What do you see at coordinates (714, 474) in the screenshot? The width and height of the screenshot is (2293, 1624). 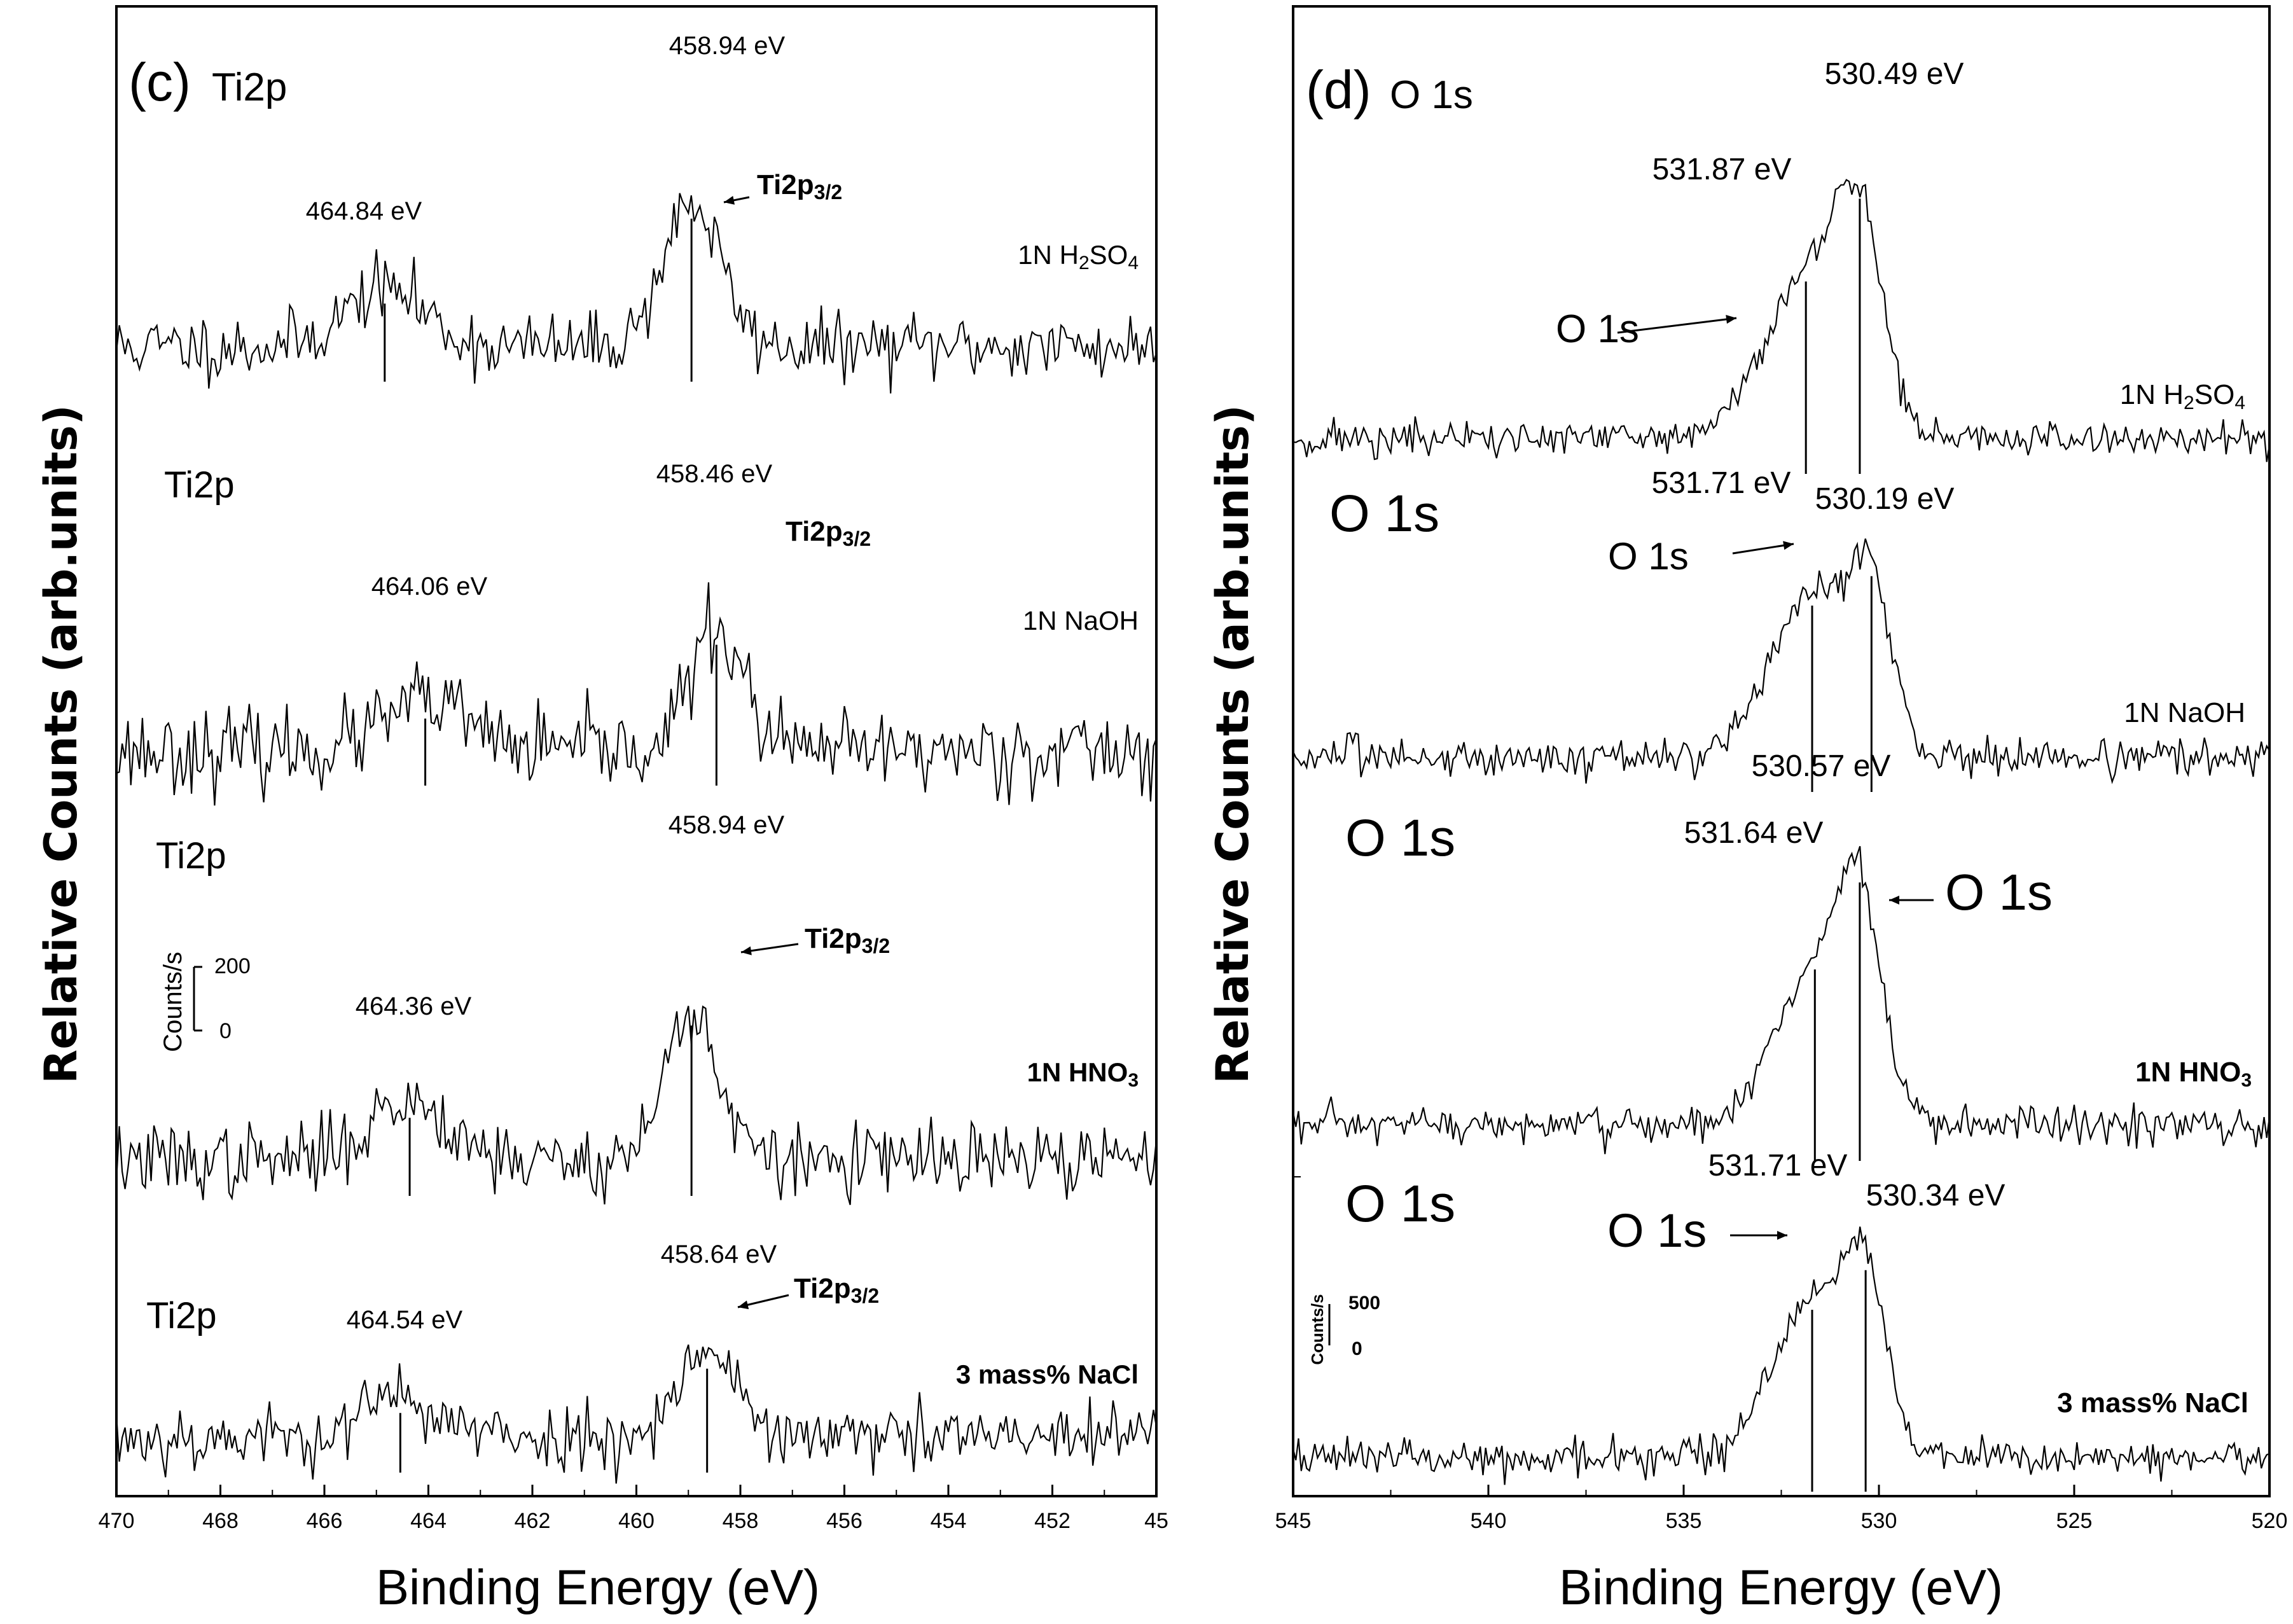 I see `panel-c-peak-annotation: 458.46 eV` at bounding box center [714, 474].